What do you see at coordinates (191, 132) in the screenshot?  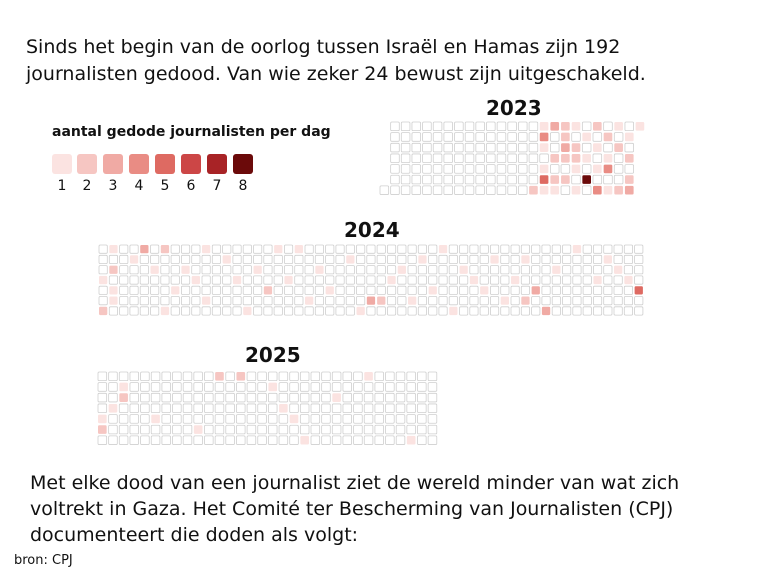 I see `legend-title: aantal gedode journalisten per dag` at bounding box center [191, 132].